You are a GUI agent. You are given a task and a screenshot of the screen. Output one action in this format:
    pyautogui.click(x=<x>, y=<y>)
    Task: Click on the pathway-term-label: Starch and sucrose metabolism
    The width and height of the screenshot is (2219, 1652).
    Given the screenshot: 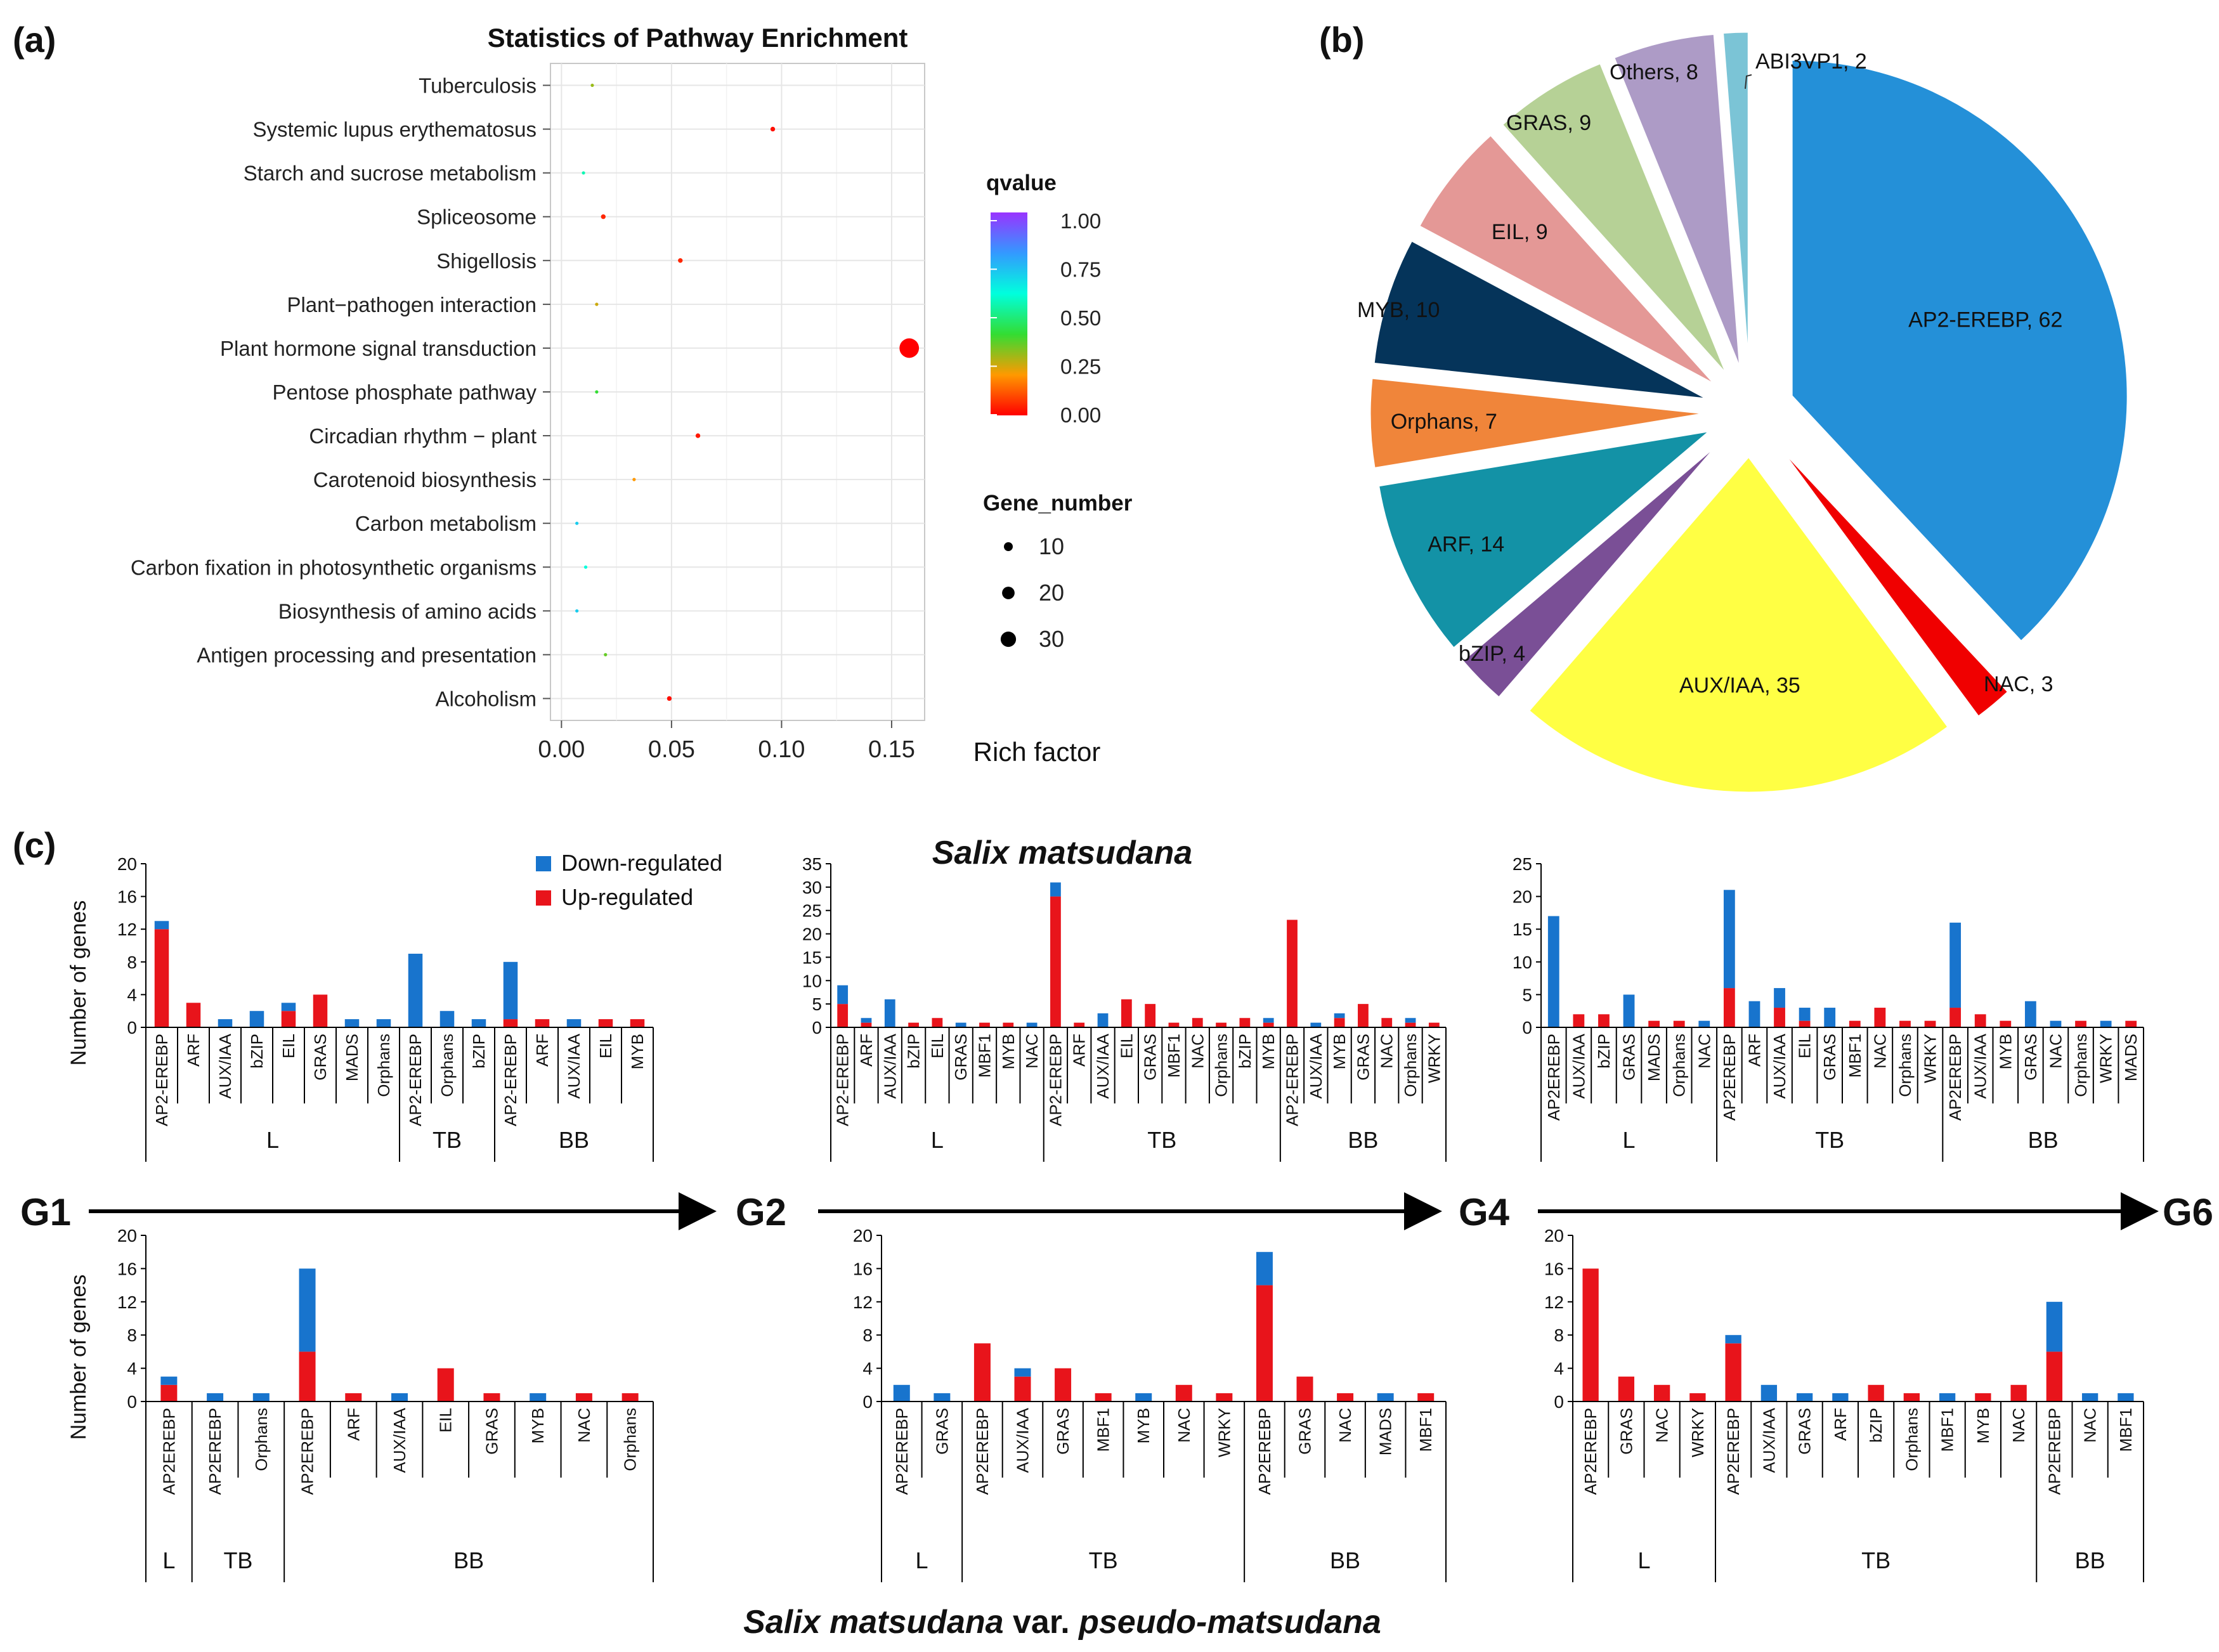 What is the action you would take?
    pyautogui.click(x=390, y=173)
    